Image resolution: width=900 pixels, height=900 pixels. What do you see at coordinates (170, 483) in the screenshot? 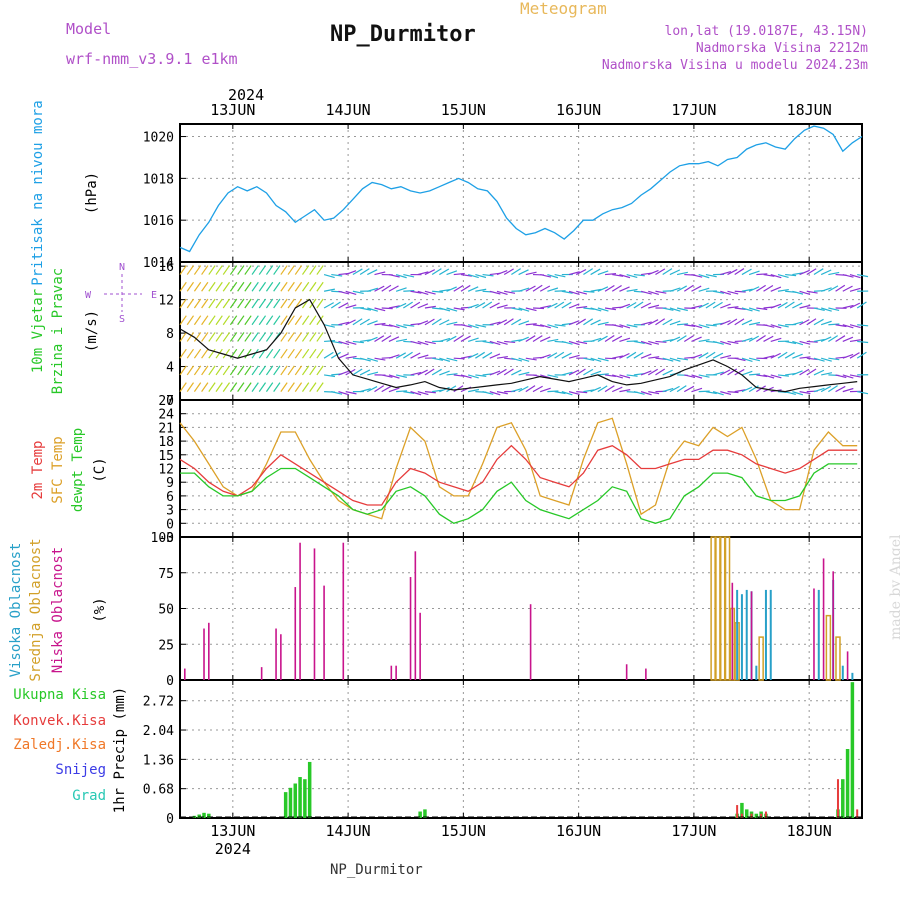
I see `y-tick-label: 9` at bounding box center [170, 483].